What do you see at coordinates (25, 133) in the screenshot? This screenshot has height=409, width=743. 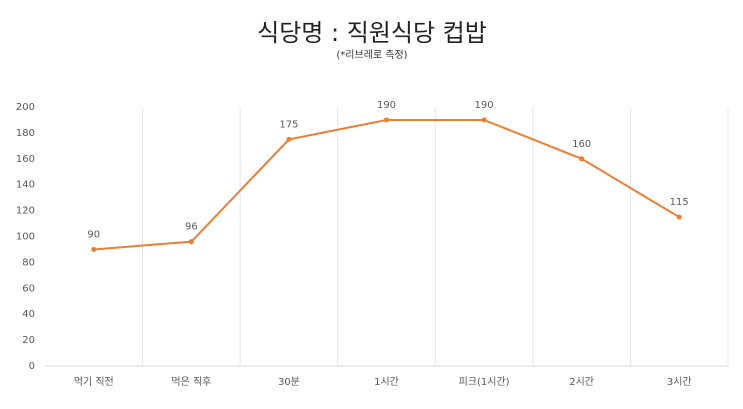 I see `y-tick-label: 180` at bounding box center [25, 133].